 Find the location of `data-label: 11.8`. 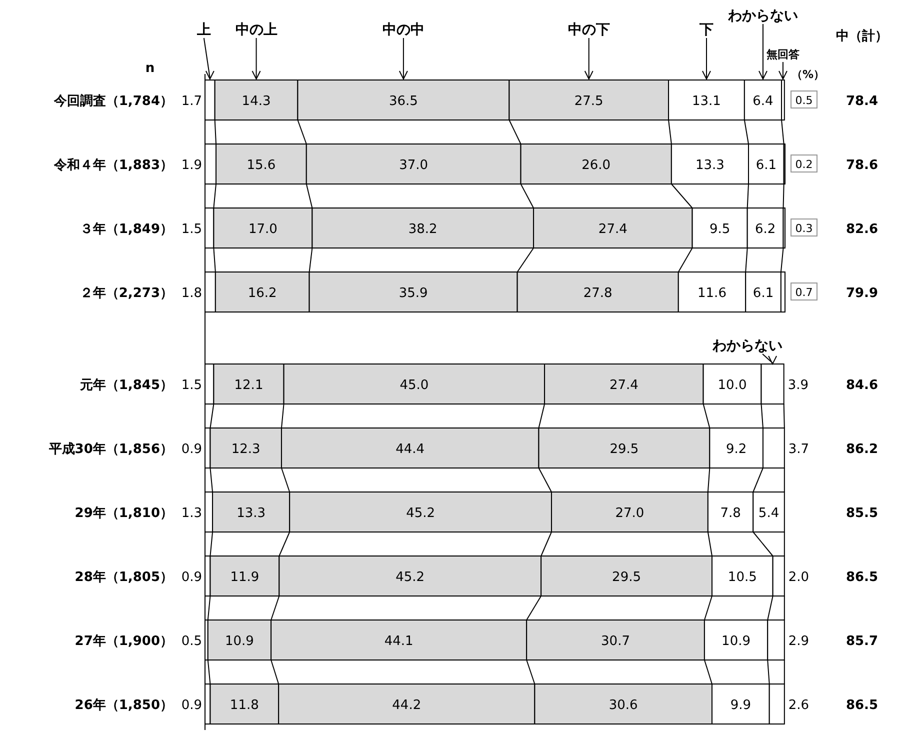

data-label: 11.8 is located at coordinates (244, 705).